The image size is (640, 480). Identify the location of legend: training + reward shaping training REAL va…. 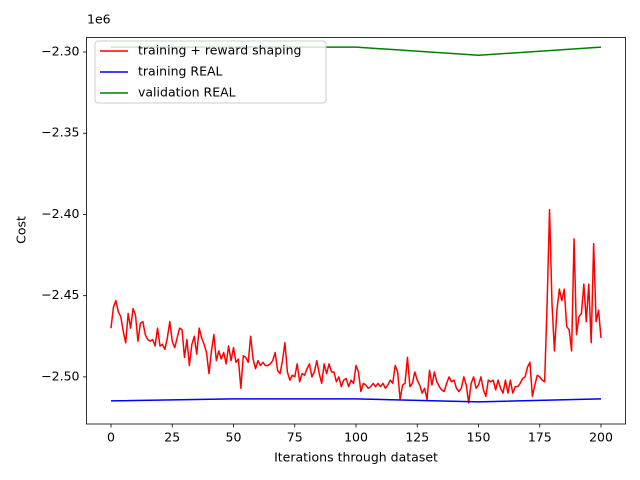
(210, 72).